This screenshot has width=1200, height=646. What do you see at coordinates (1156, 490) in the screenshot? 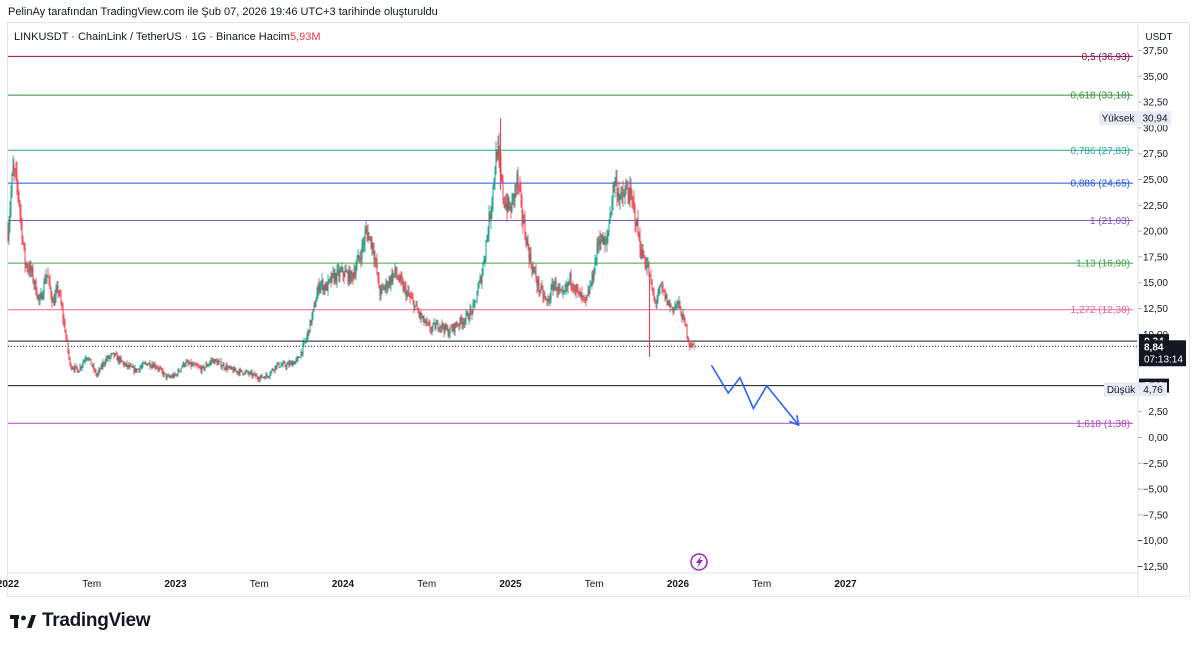
I see `y-tick-label: −5,00` at bounding box center [1156, 490].